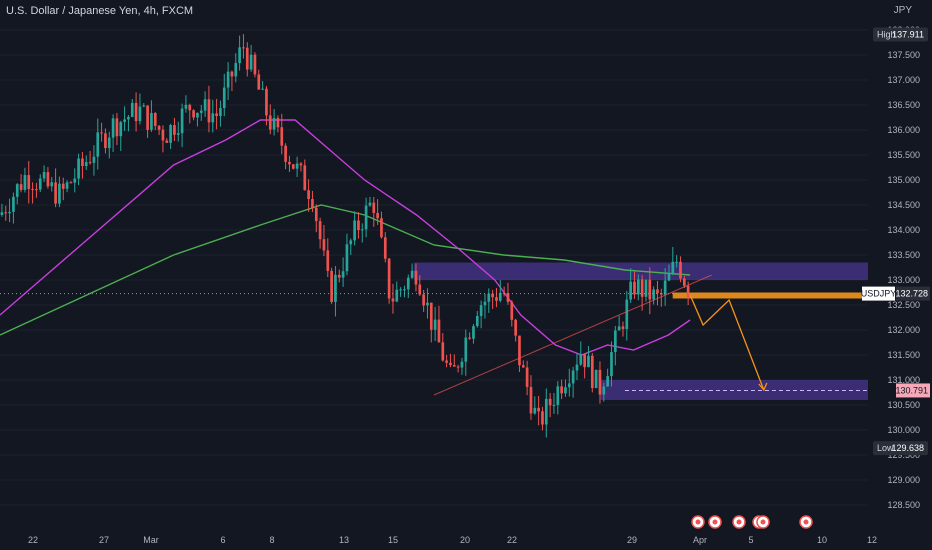 The image size is (932, 550). I want to click on y-tick-label: 133.000, so click(903, 280).